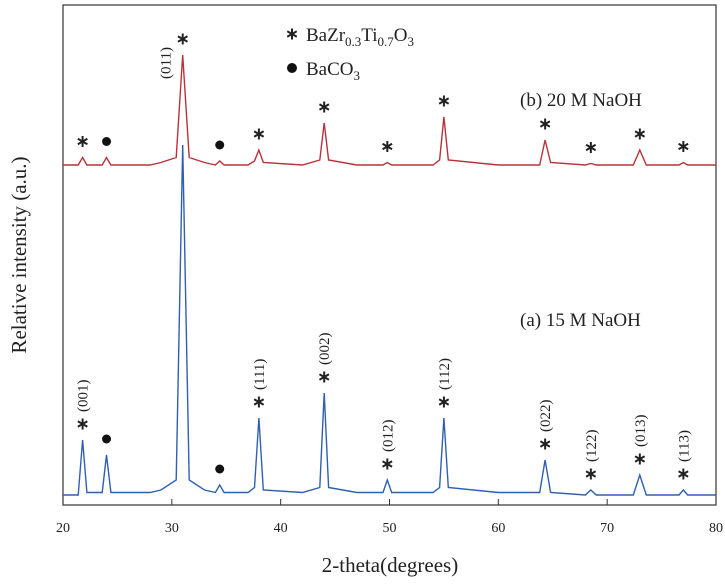 This screenshot has width=725, height=586. Describe the element at coordinates (546, 416) in the screenshot. I see `peak-label: (022)` at that location.